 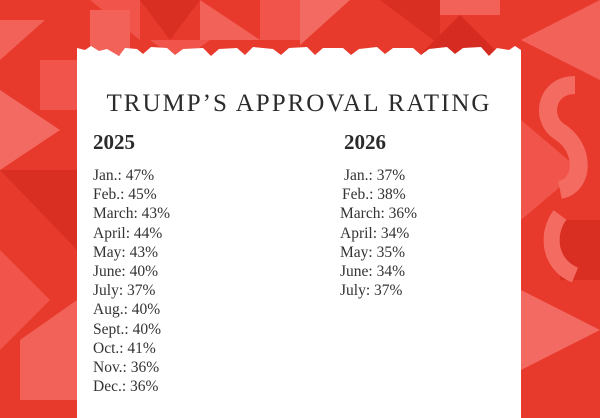 What do you see at coordinates (375, 175) in the screenshot?
I see `rating-entry: Jan.: 37%` at bounding box center [375, 175].